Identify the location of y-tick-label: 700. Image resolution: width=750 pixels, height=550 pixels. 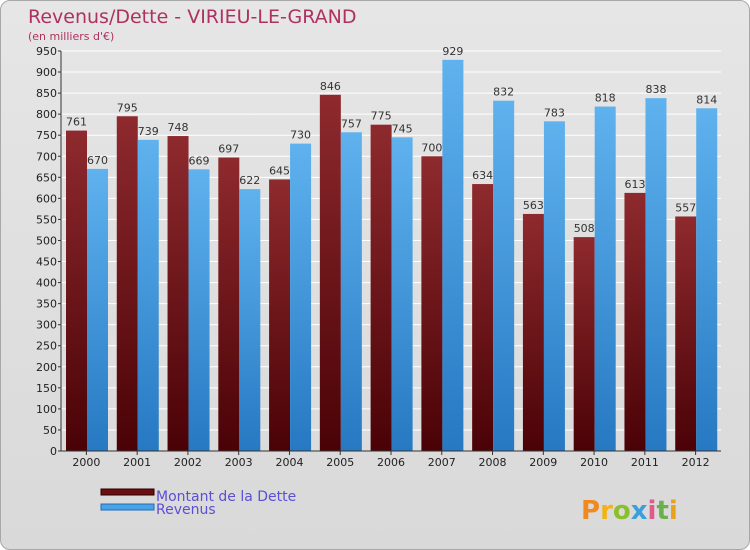
(46, 156).